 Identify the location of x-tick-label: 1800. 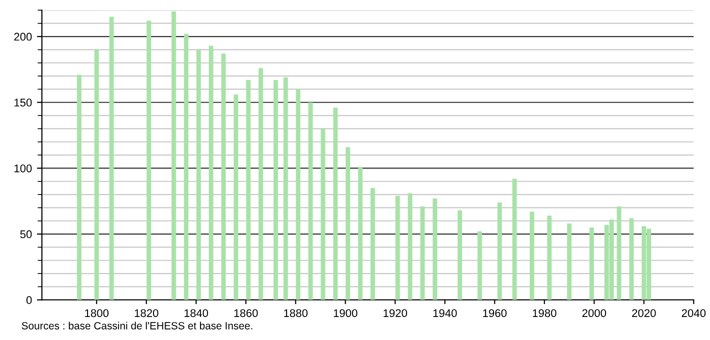
(97, 313).